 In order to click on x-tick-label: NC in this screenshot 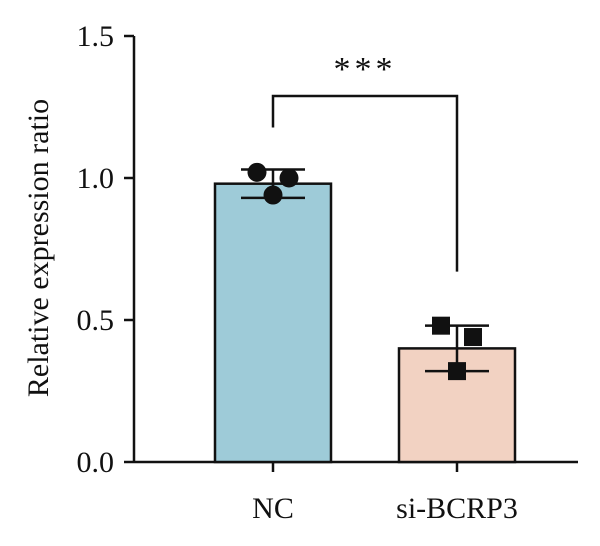, I will do `click(273, 508)`.